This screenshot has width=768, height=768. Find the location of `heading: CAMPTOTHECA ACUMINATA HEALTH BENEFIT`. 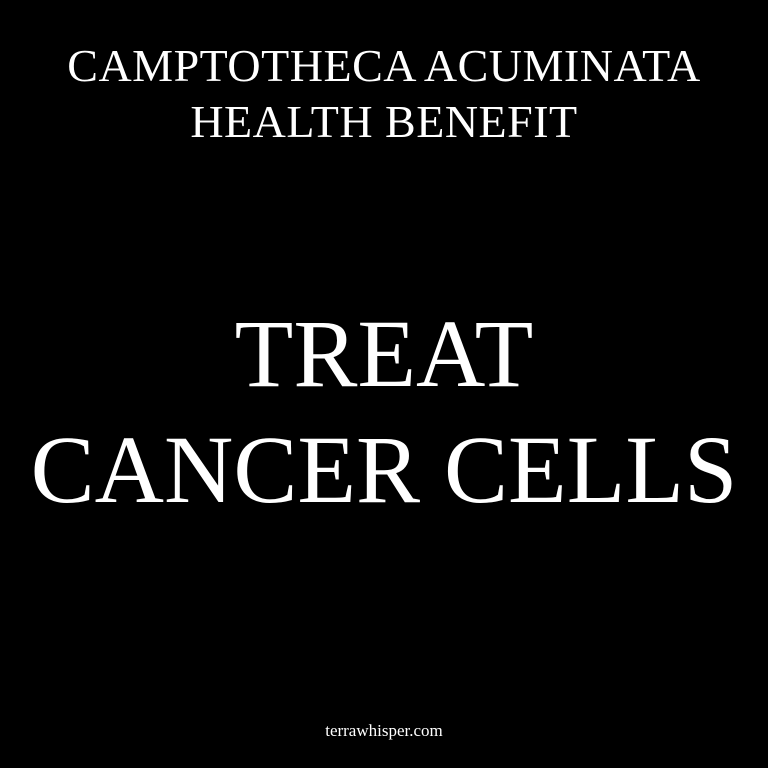

heading: CAMPTOTHECA ACUMINATA HEALTH BENEFIT is located at coordinates (384, 94).